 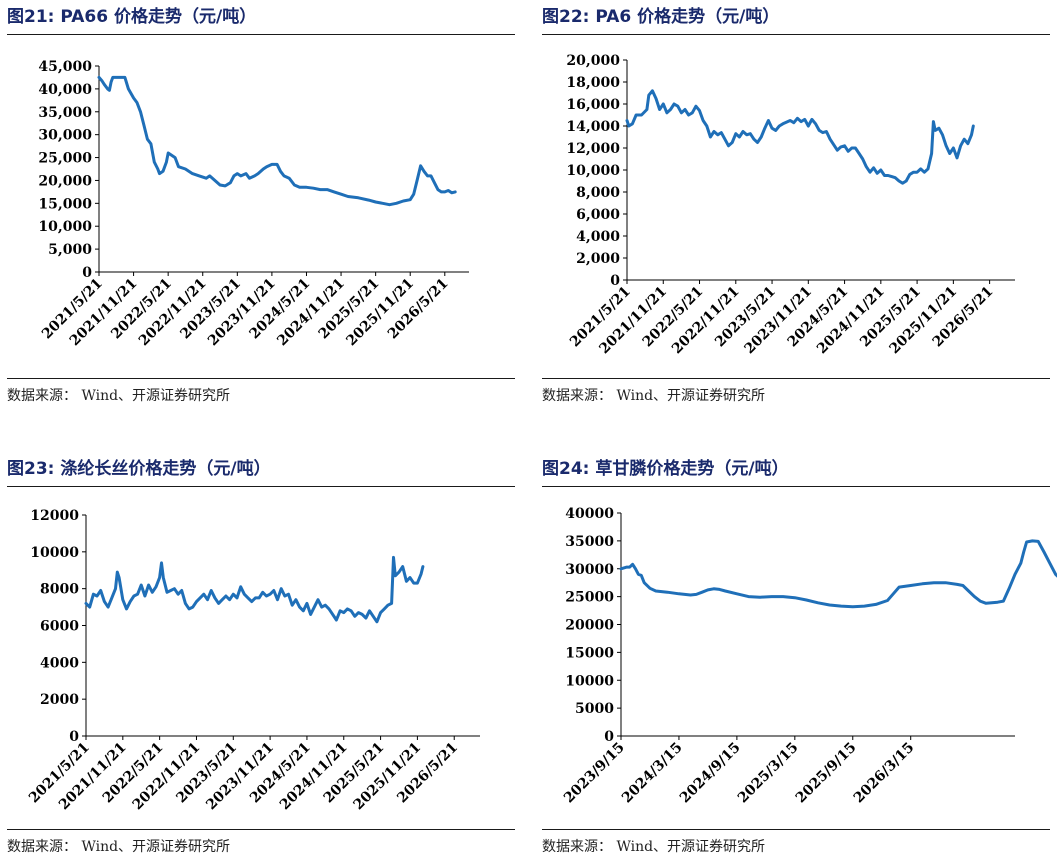 I want to click on figure-title: 图23: 涤纶长丝价格走势（元/吨）, so click(x=139, y=469).